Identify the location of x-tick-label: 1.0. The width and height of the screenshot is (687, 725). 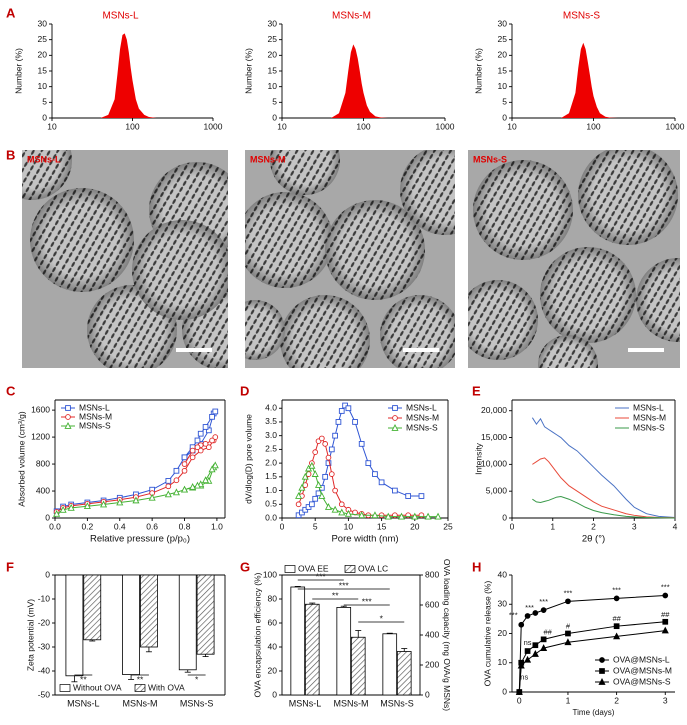
(217, 526).